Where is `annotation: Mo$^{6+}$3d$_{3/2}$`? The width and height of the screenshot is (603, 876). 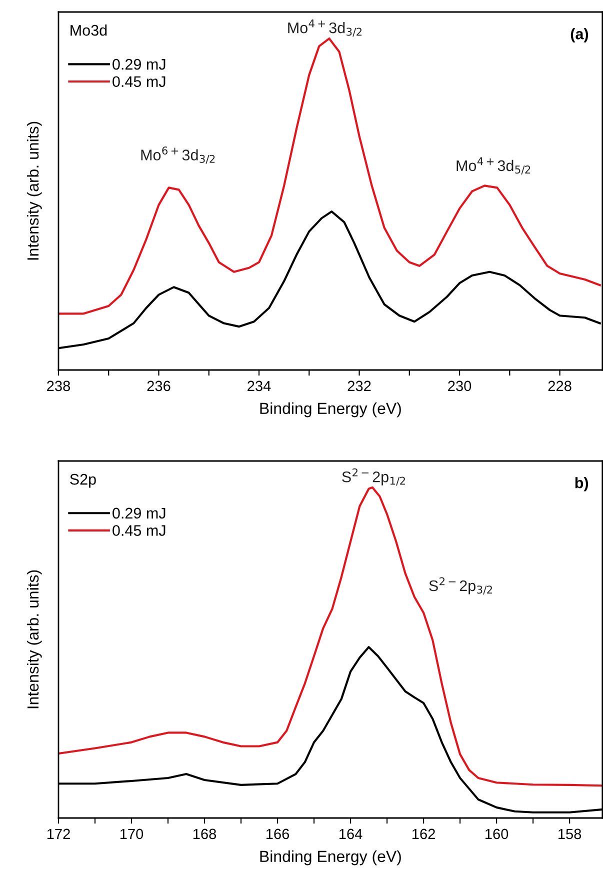
annotation: Mo$^{6+}$3d$_{3/2}$ is located at coordinates (178, 155).